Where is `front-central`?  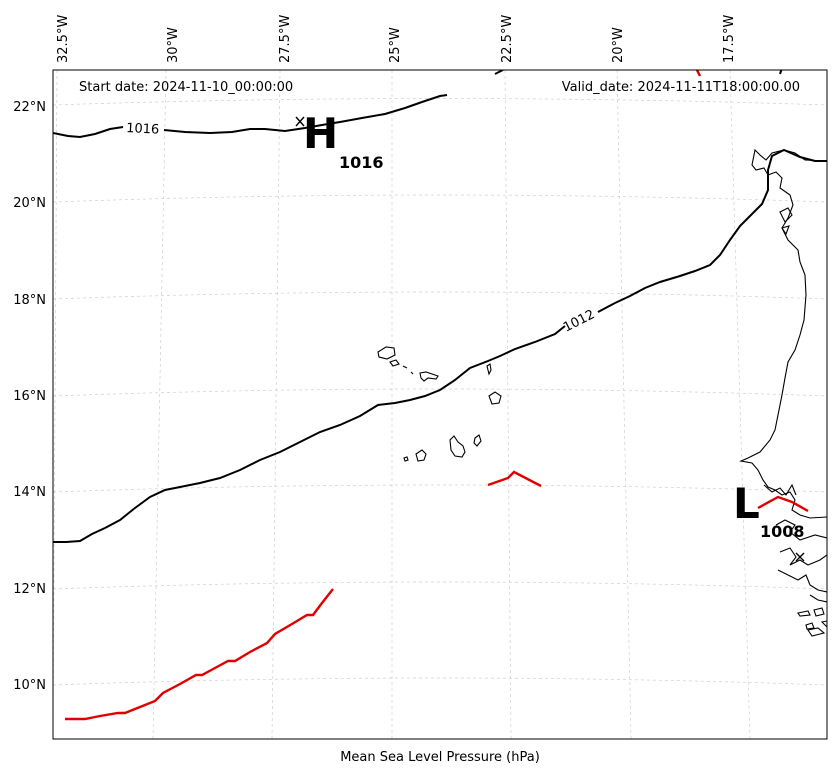 front-central is located at coordinates (514, 479).